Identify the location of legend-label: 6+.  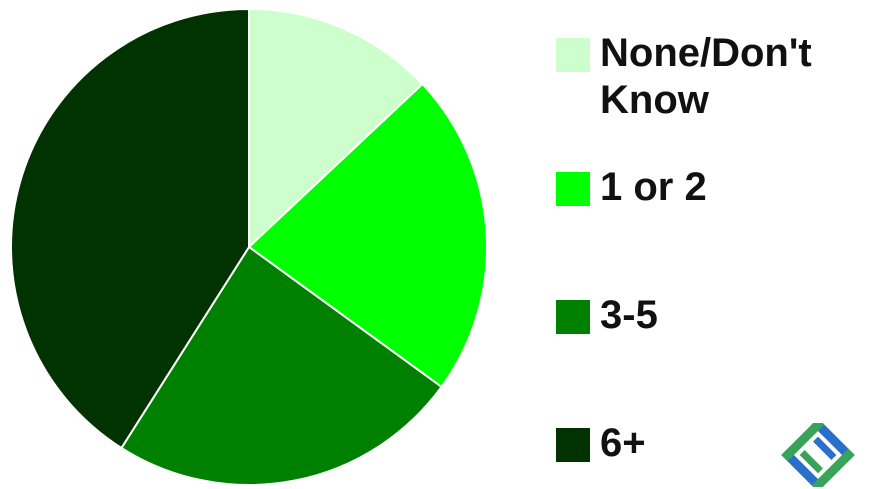
(623, 443).